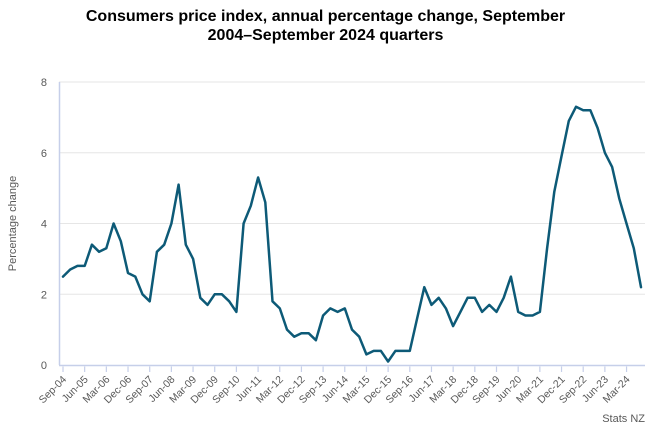 Image resolution: width=651 pixels, height=433 pixels. Describe the element at coordinates (44, 295) in the screenshot. I see `y-tick-label: 2` at that location.